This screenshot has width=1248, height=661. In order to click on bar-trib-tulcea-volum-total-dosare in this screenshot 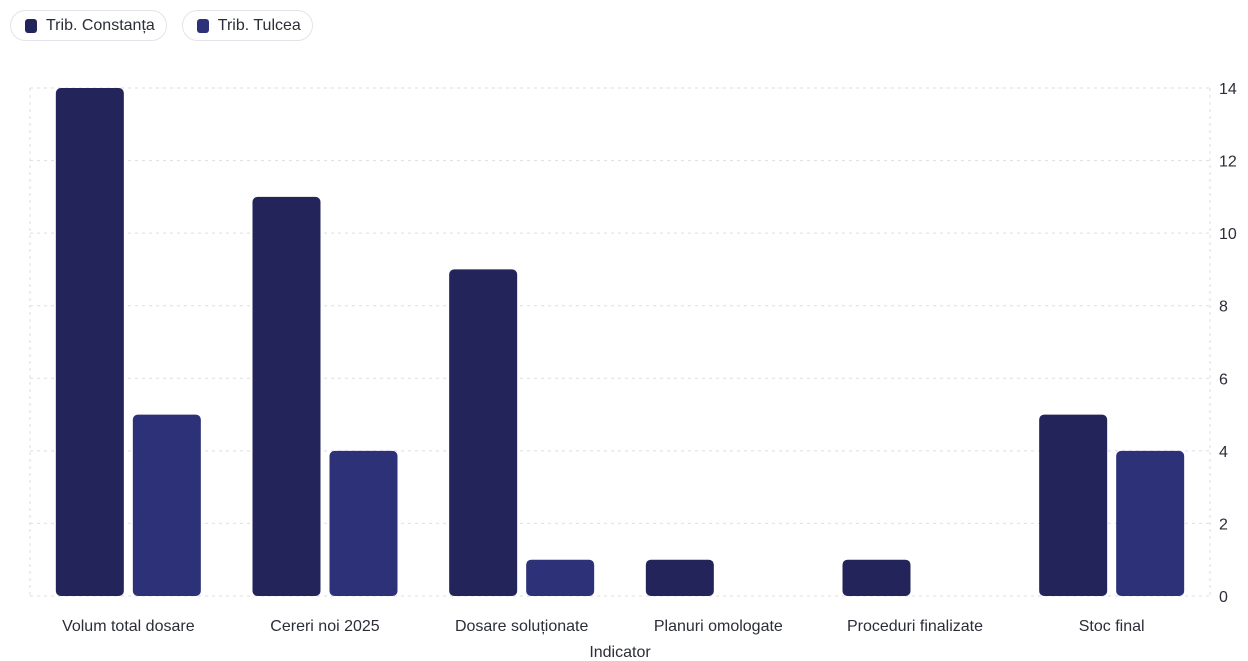, I will do `click(166, 505)`.